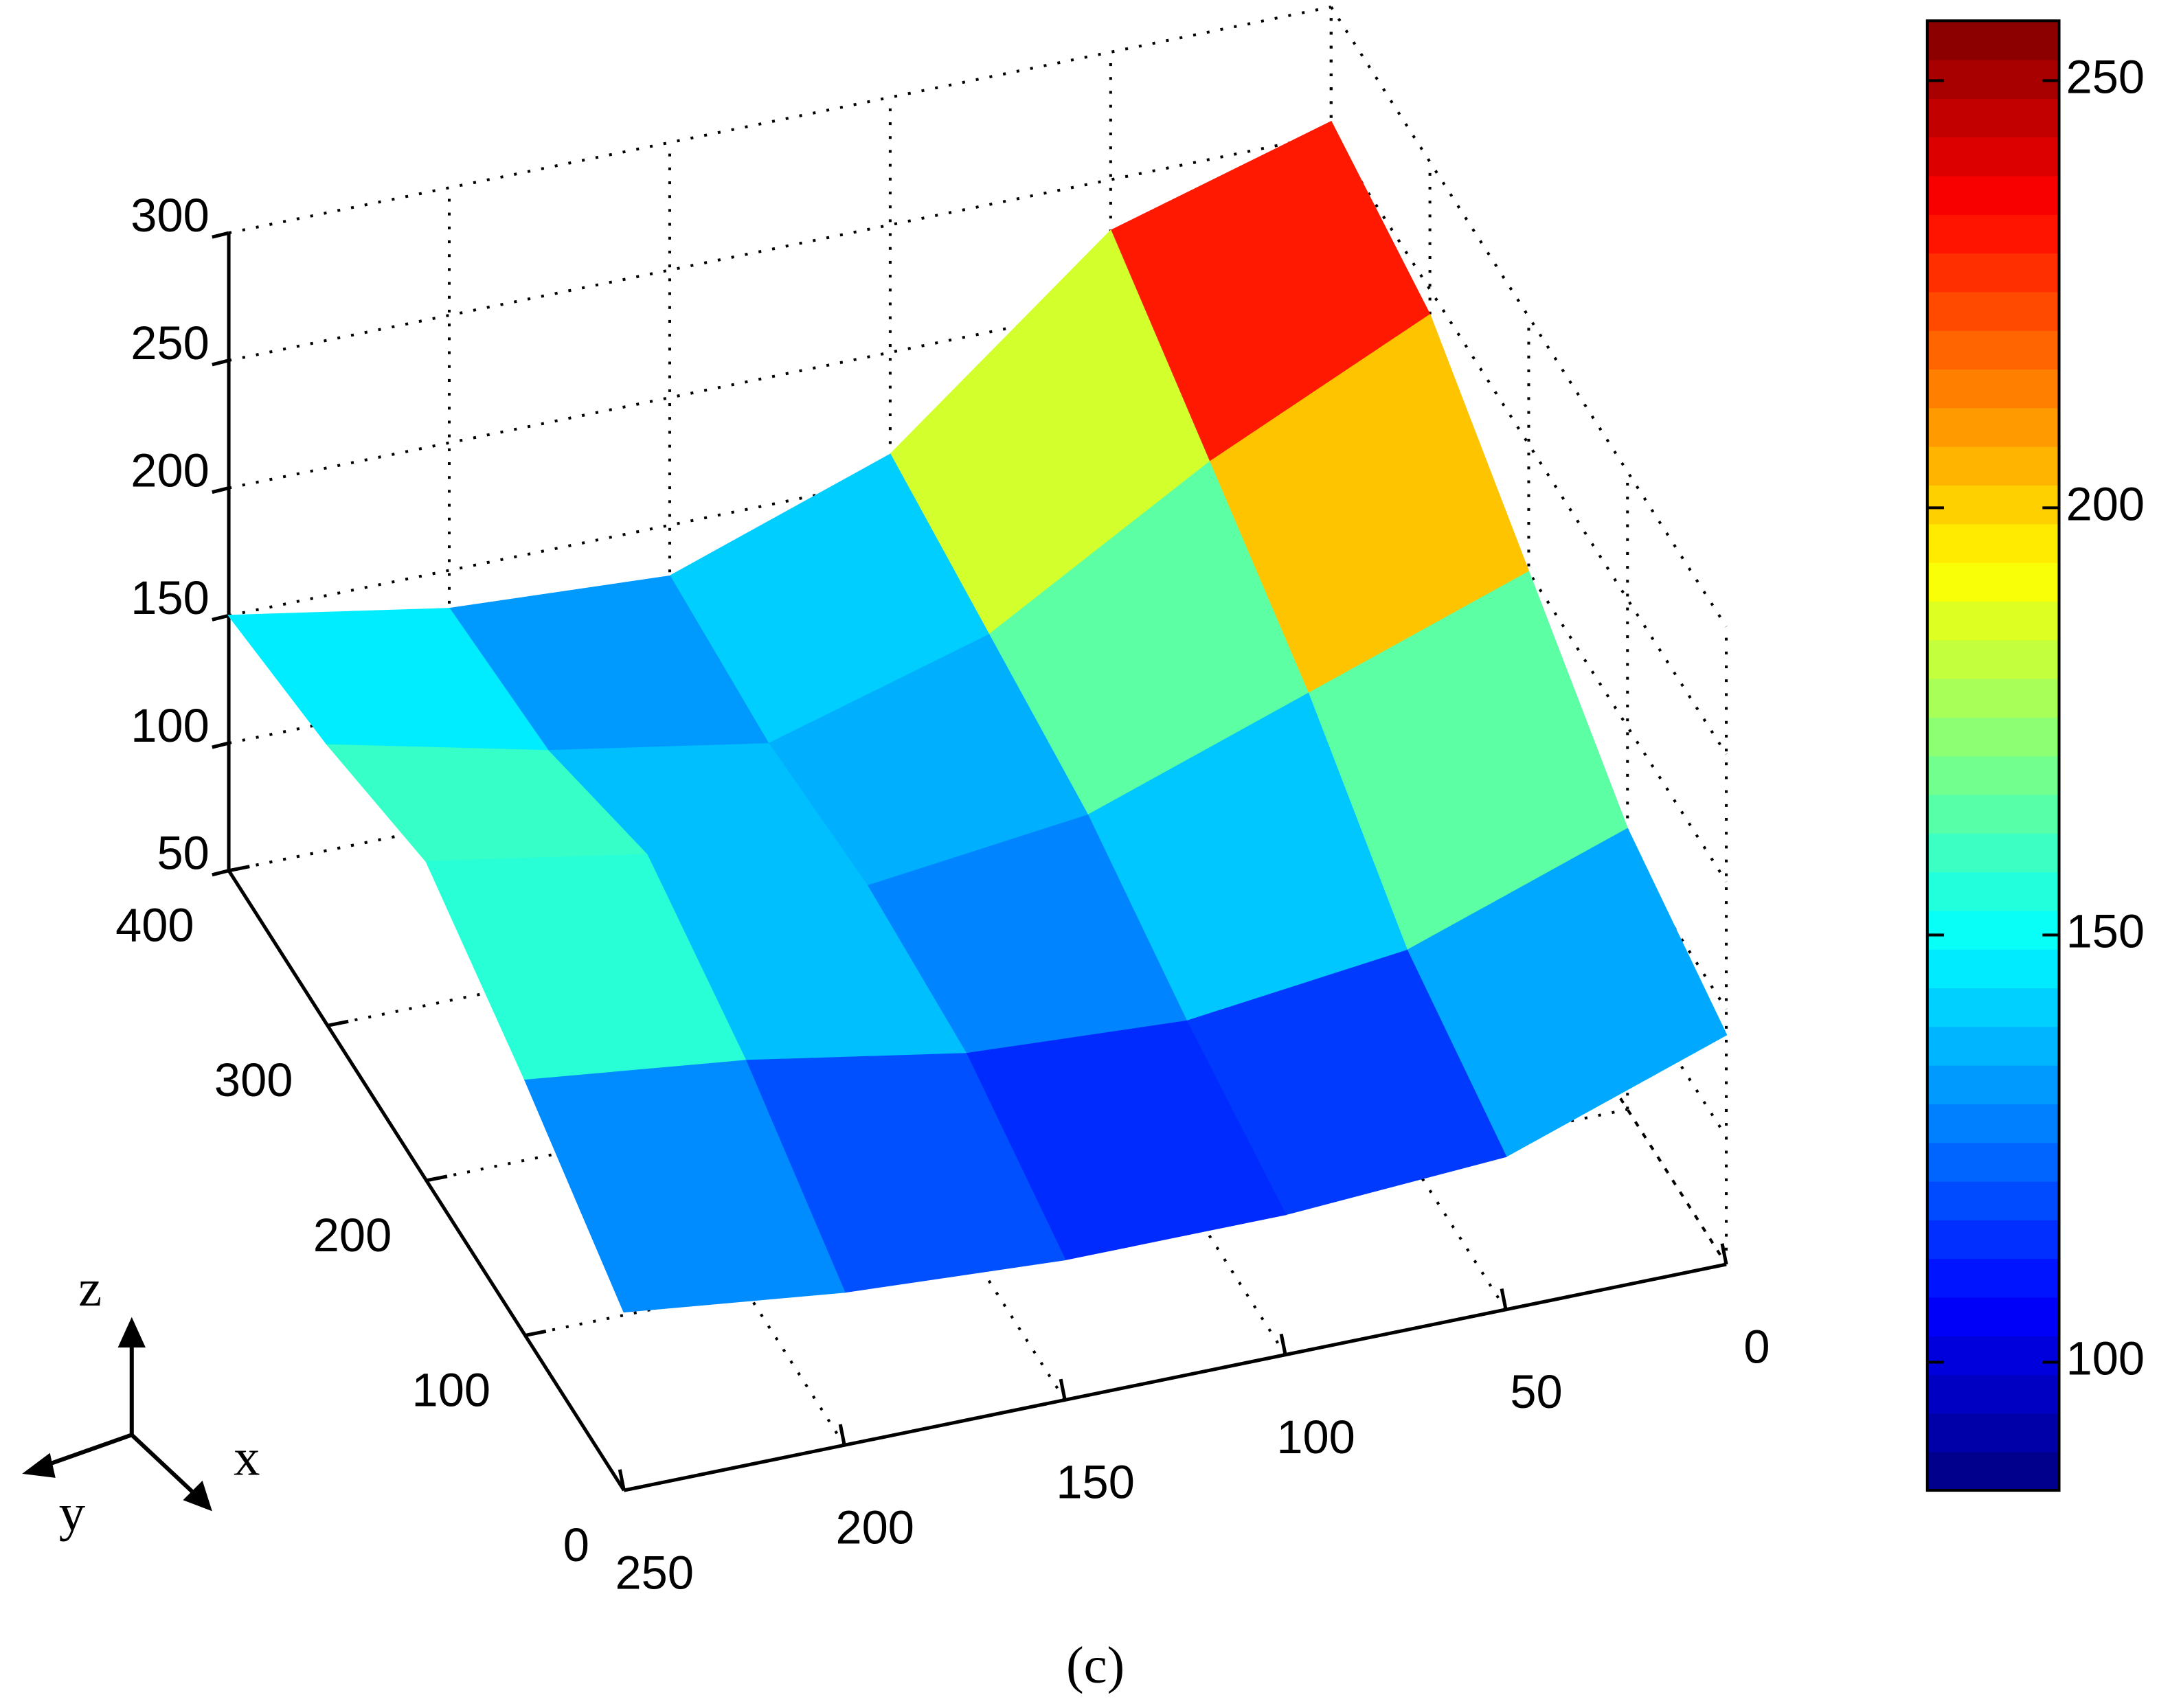 This screenshot has width=2170, height=1708. Describe the element at coordinates (1536, 1391) in the screenshot. I see `x-tick-label: 50` at that location.